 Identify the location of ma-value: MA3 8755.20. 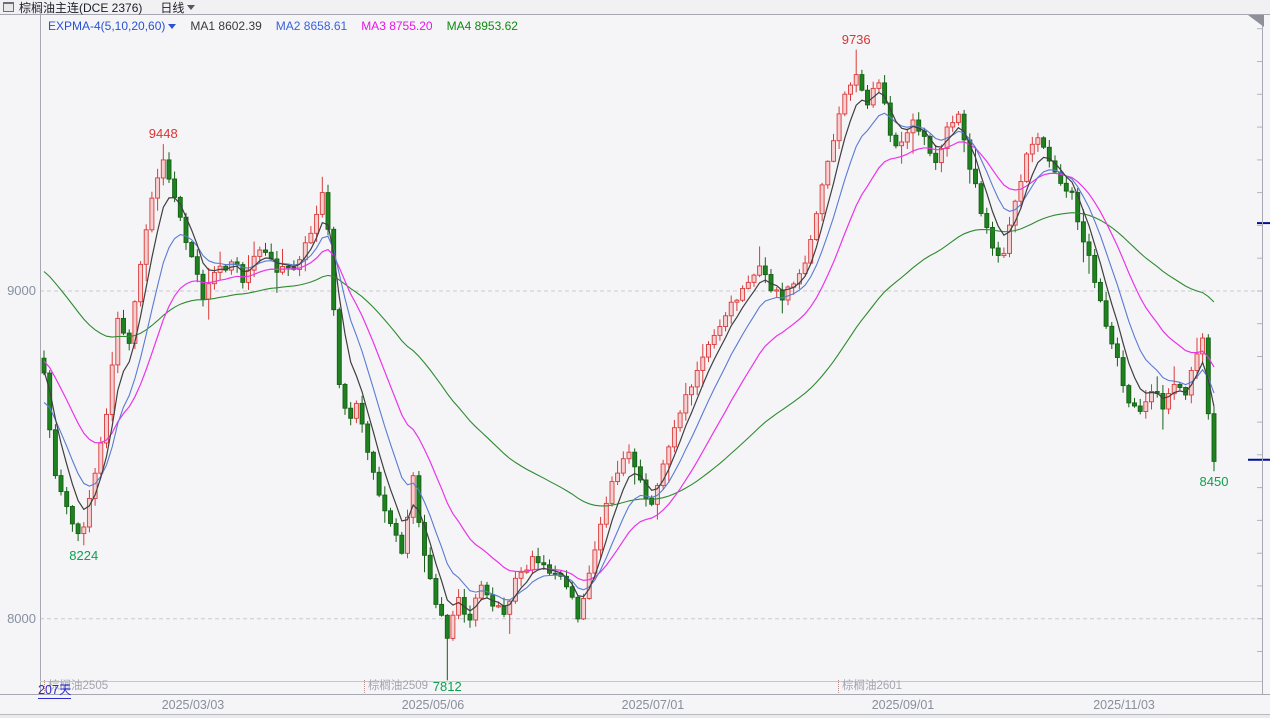
(397, 26).